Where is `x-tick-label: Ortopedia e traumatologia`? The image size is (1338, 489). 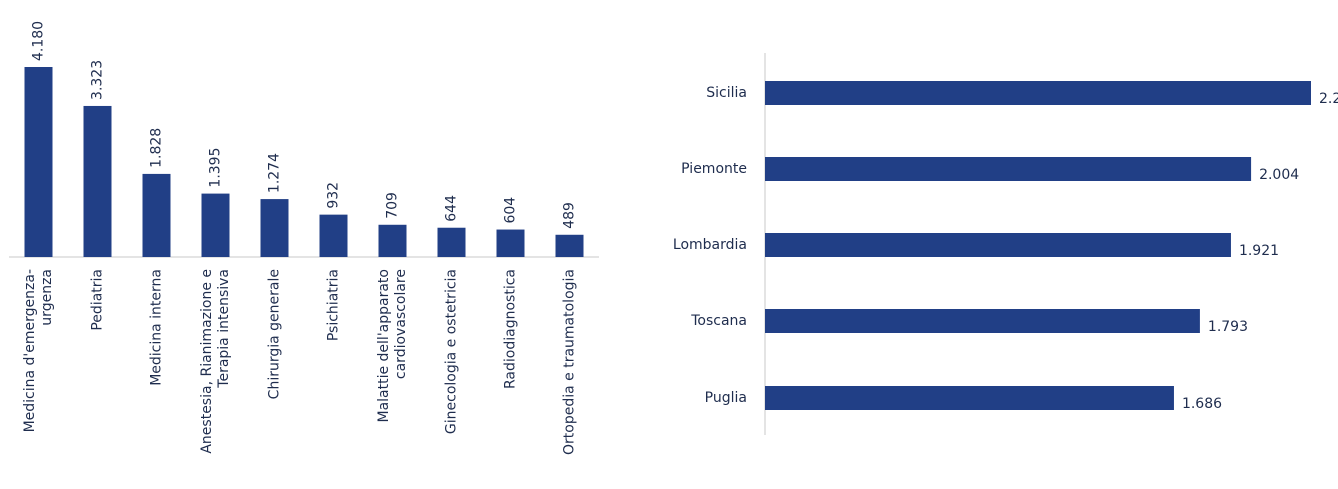
x-tick-label: Ortopedia e traumatologia is located at coordinates (570, 362).